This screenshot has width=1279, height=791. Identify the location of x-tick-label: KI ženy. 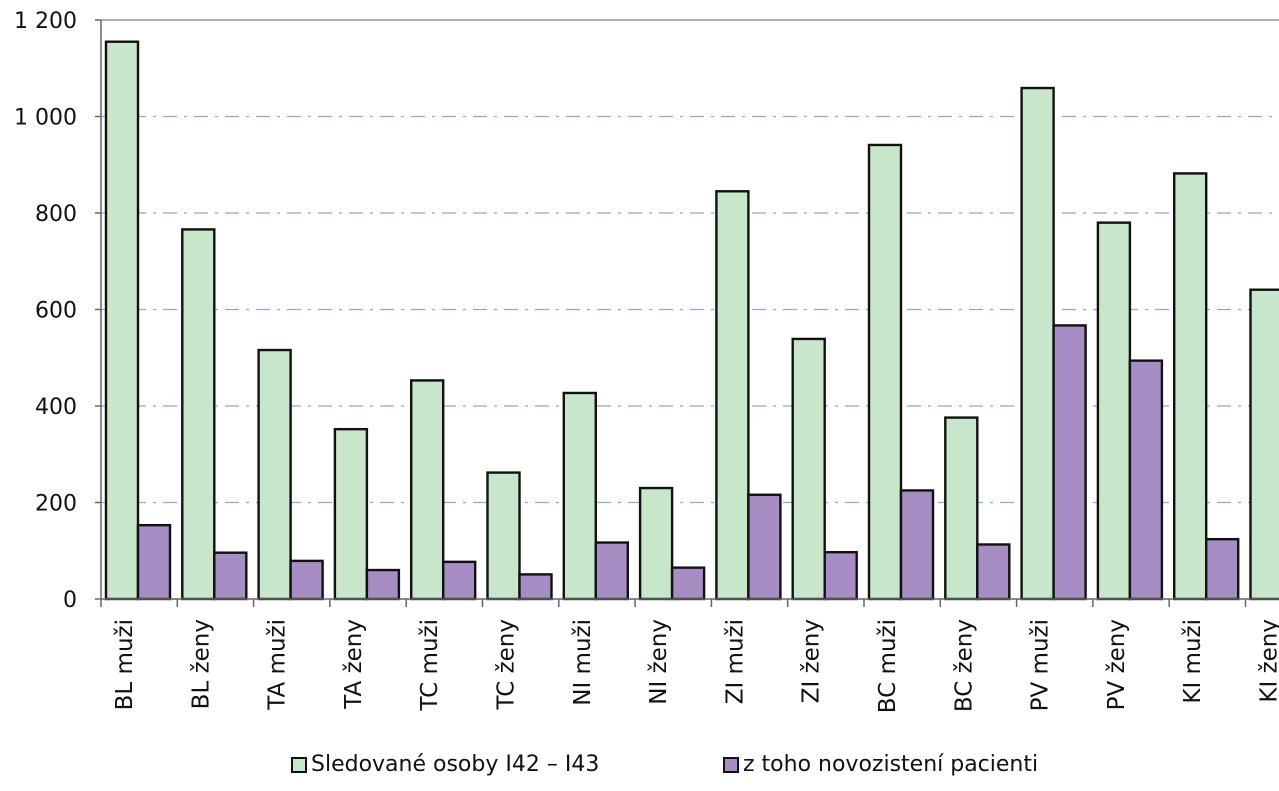
(1268, 661).